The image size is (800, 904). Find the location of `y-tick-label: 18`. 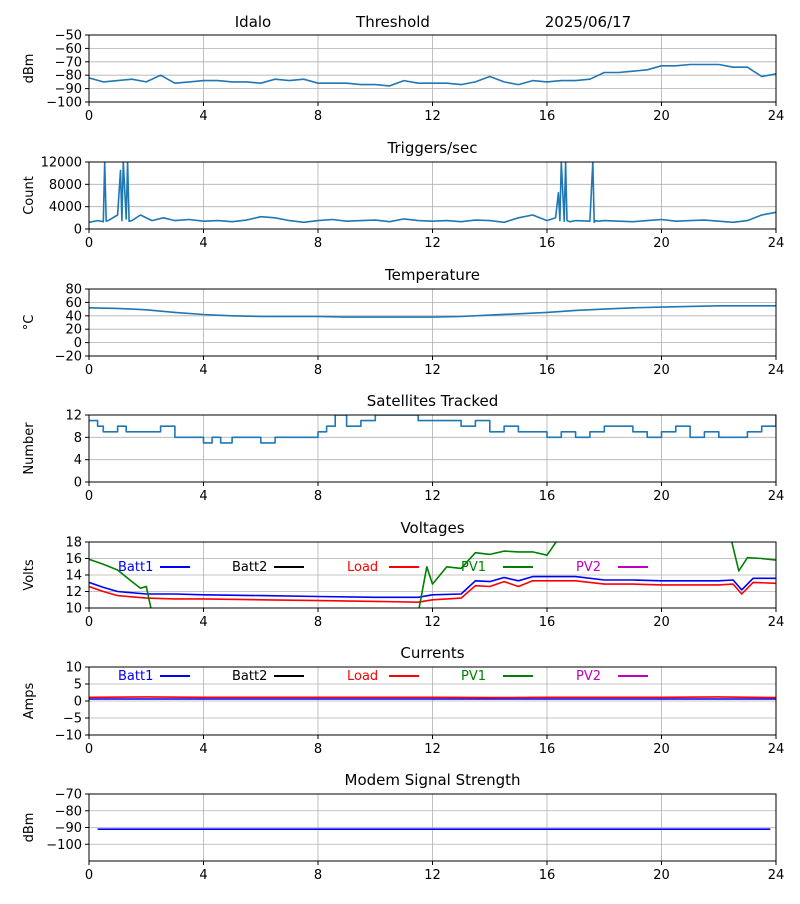

y-tick-label: 18 is located at coordinates (73, 543).